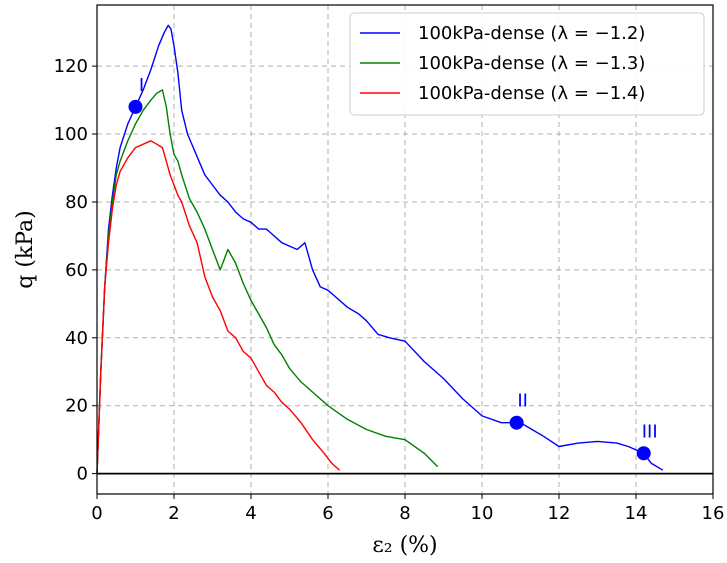 This screenshot has width=727, height=563. I want to click on marker-label: II, so click(522, 401).